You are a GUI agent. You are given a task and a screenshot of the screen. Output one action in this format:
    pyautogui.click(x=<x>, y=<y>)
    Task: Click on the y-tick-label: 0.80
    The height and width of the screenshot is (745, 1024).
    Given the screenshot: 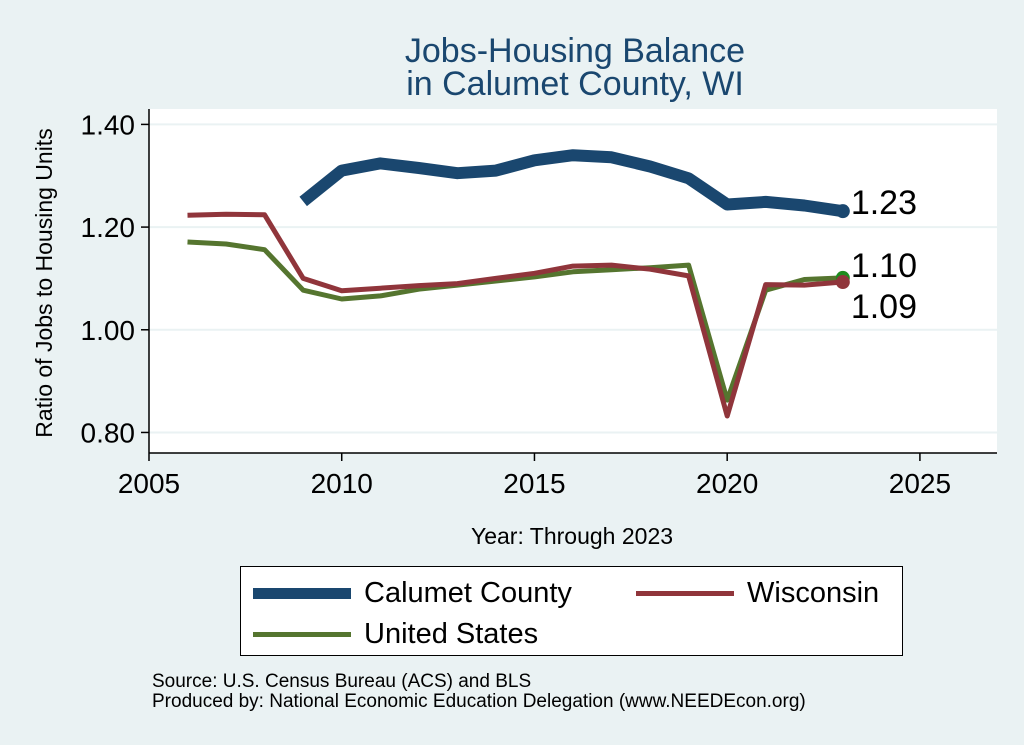 What is the action you would take?
    pyautogui.click(x=108, y=432)
    